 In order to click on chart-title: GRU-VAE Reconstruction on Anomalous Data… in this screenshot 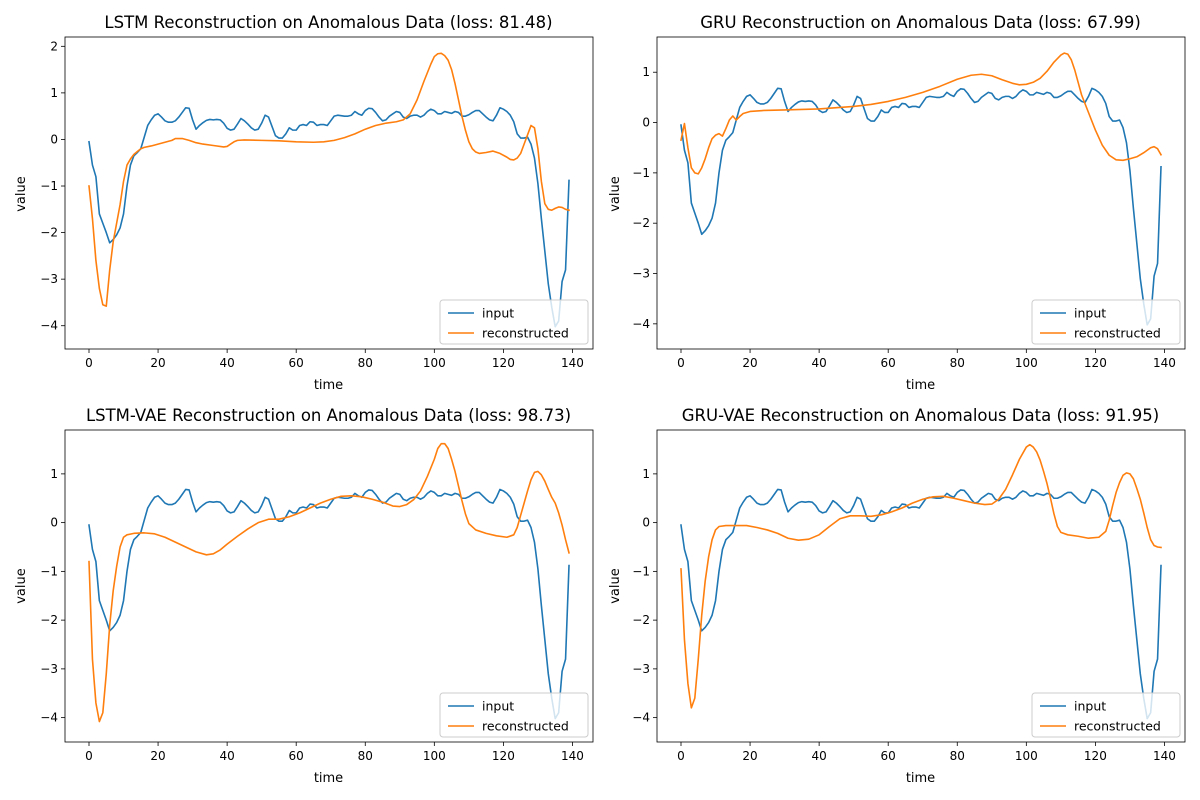, I will do `click(920, 415)`.